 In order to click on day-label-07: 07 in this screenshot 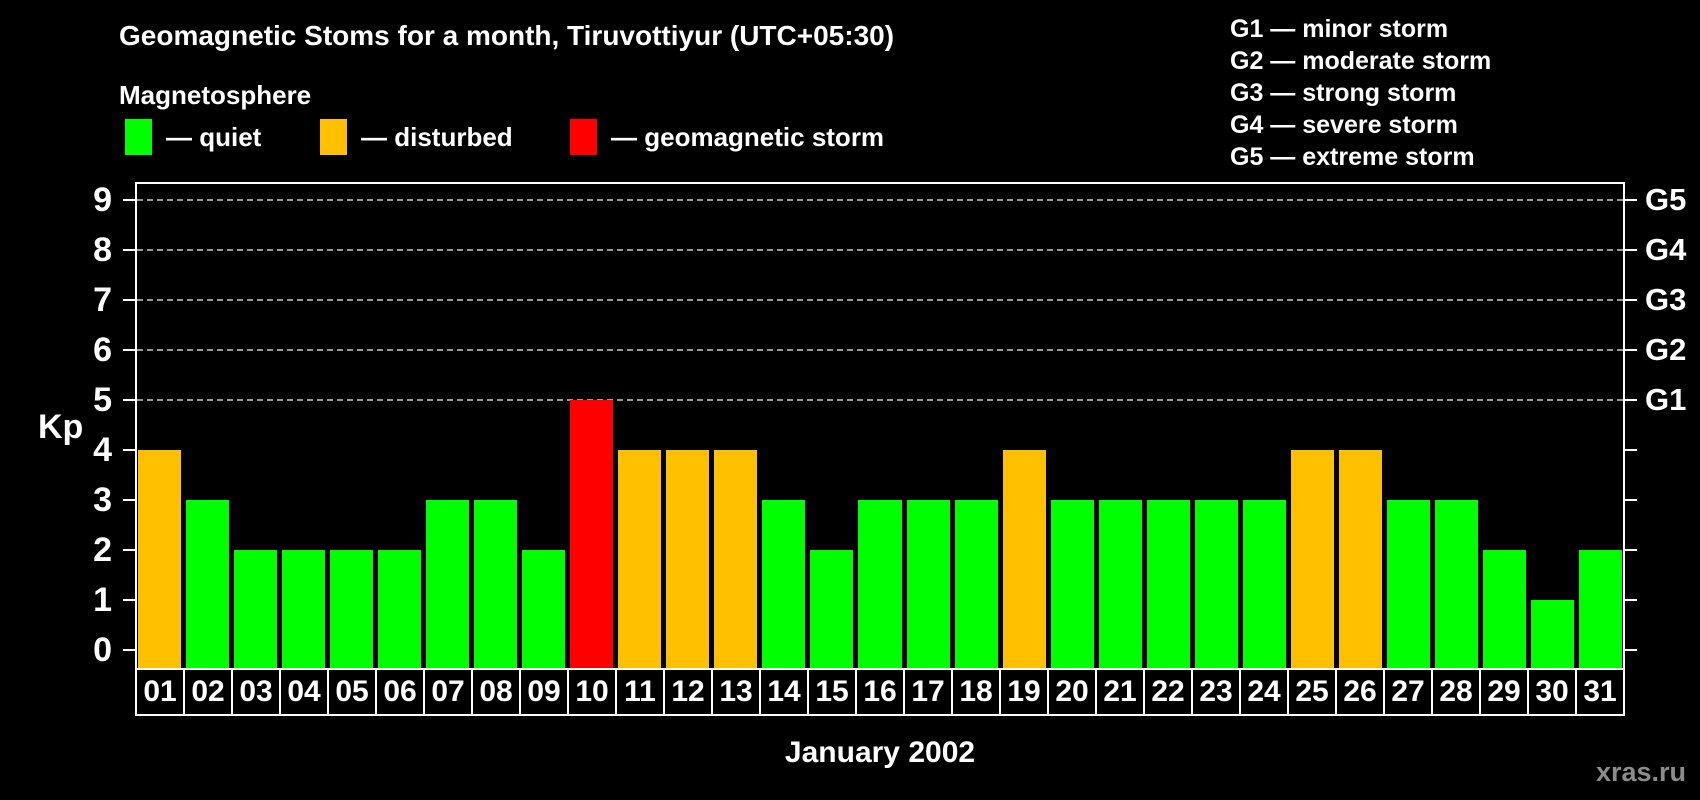, I will do `click(448, 692)`.